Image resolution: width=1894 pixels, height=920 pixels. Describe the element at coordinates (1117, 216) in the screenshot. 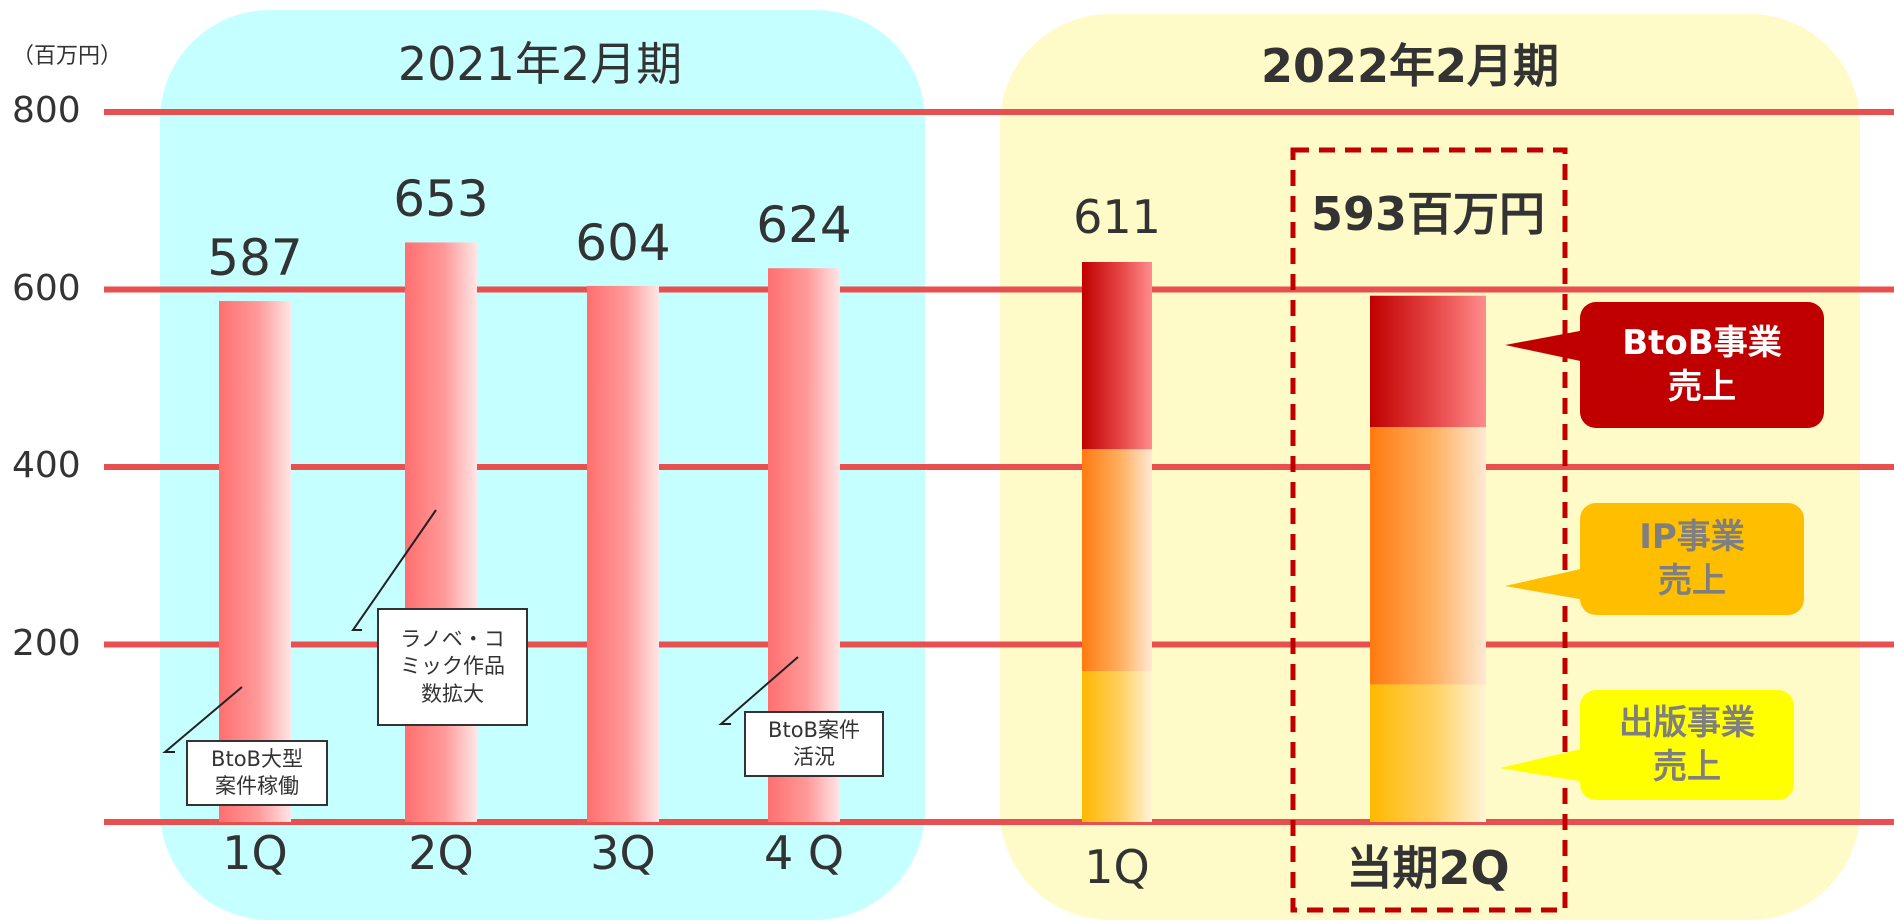

I see `value-label: 611` at that location.